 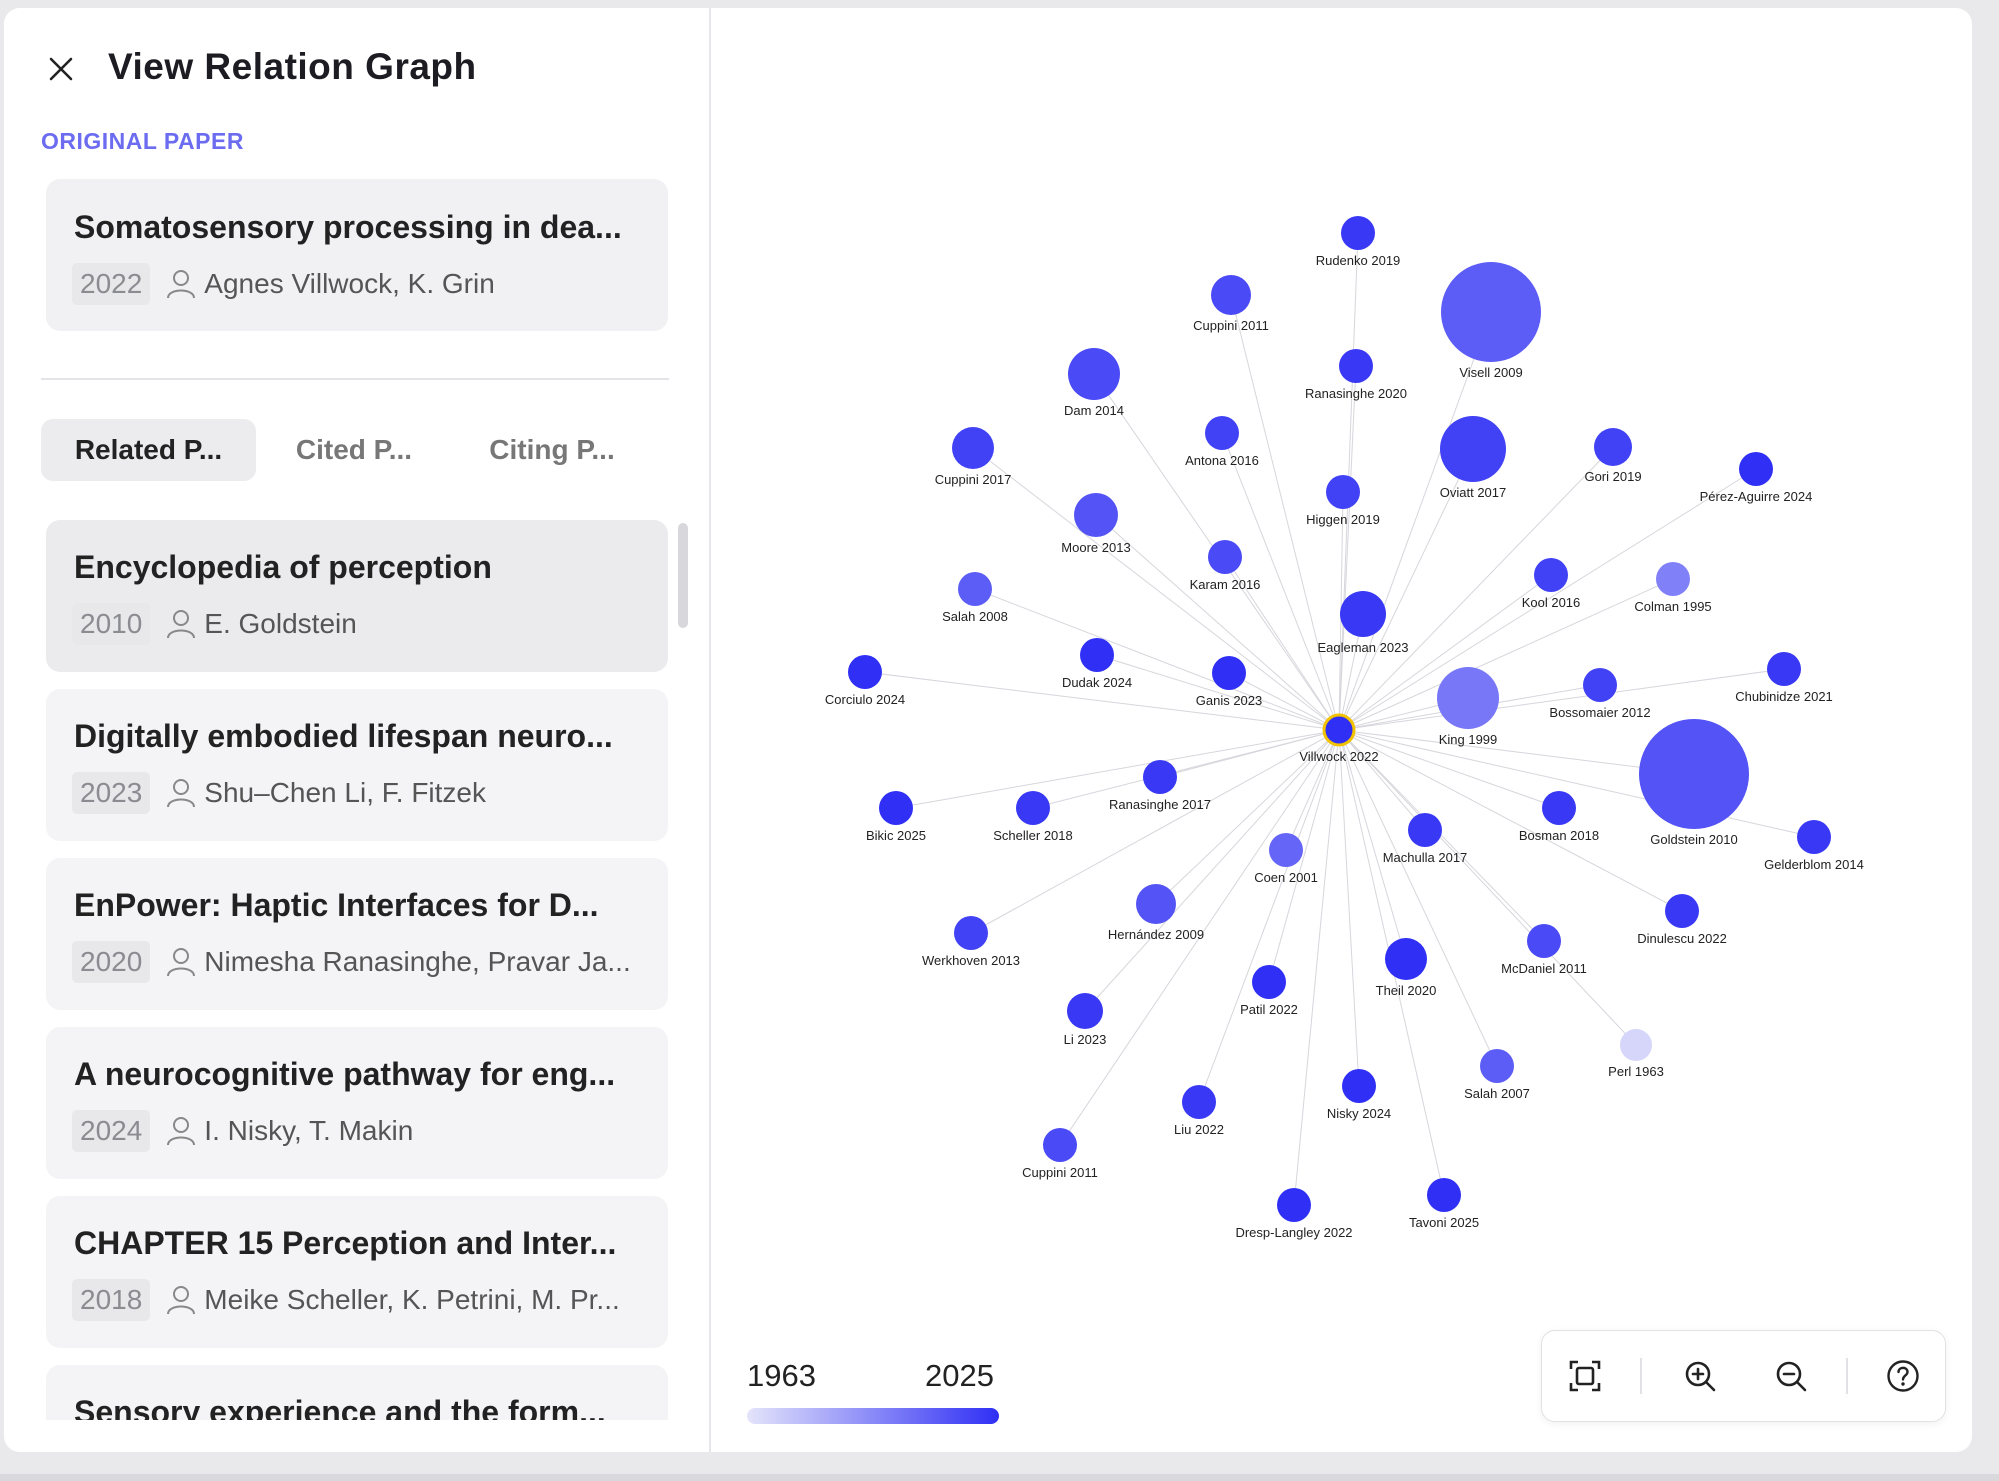 What do you see at coordinates (1339, 730) in the screenshot?
I see `graph-center-node` at bounding box center [1339, 730].